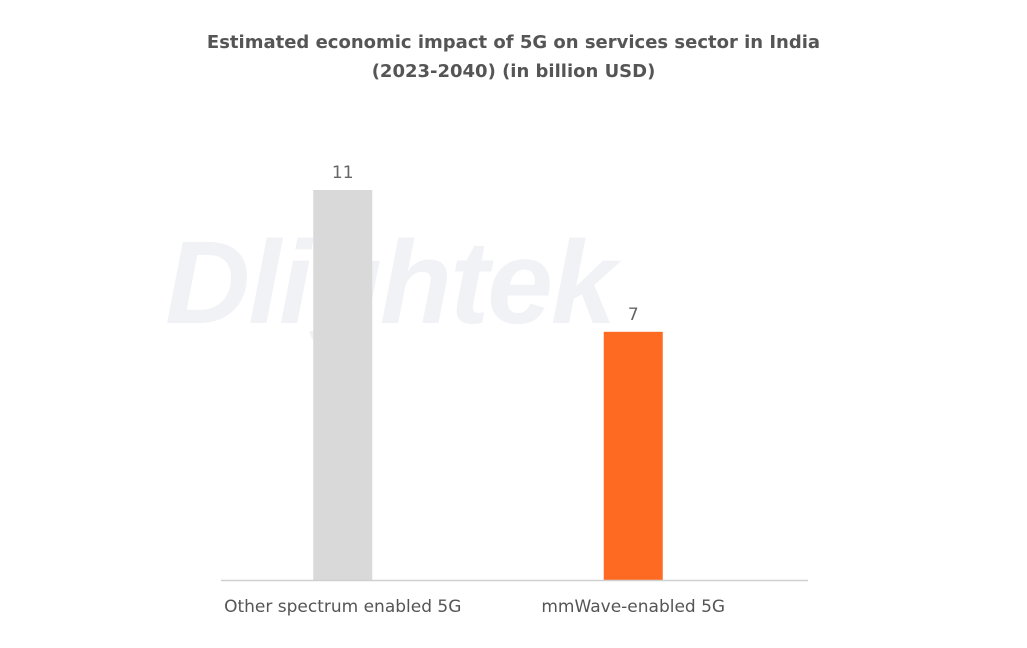  I want to click on x-tick-label-0: Other spectrum enabled 5G, so click(342, 607).